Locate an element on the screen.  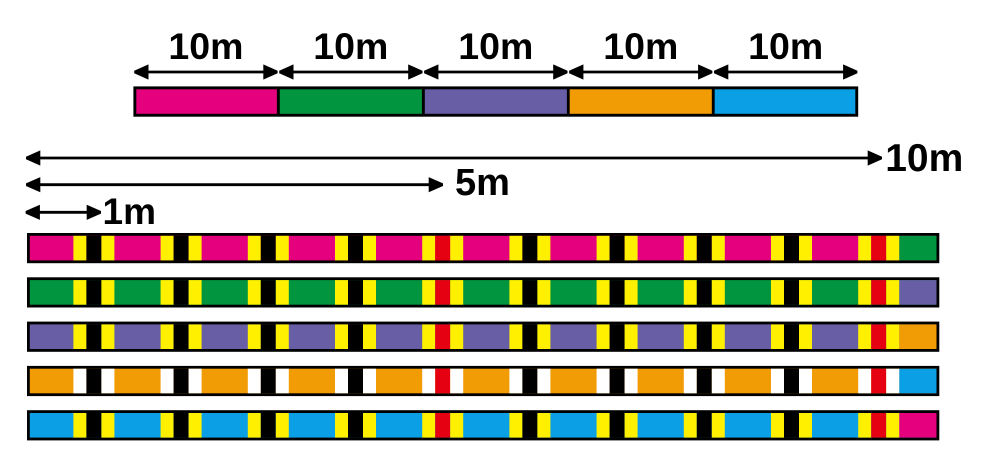
svg-text: 5m is located at coordinates (482, 183).